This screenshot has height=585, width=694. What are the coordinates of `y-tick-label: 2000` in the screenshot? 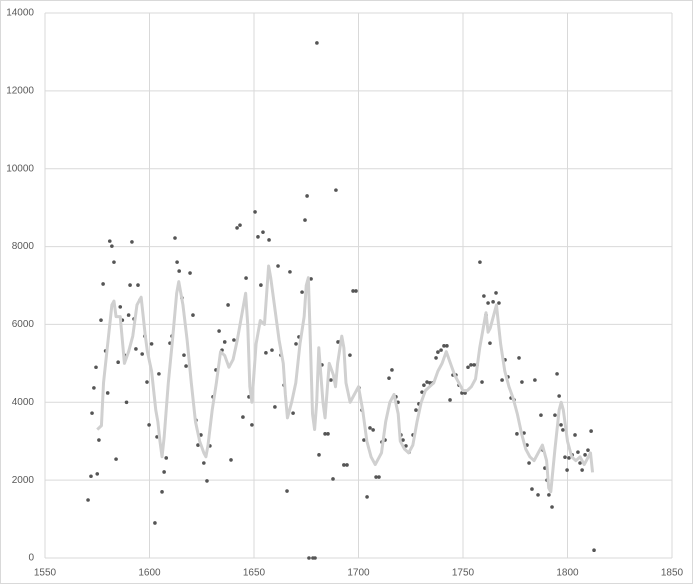 It's located at (23, 480).